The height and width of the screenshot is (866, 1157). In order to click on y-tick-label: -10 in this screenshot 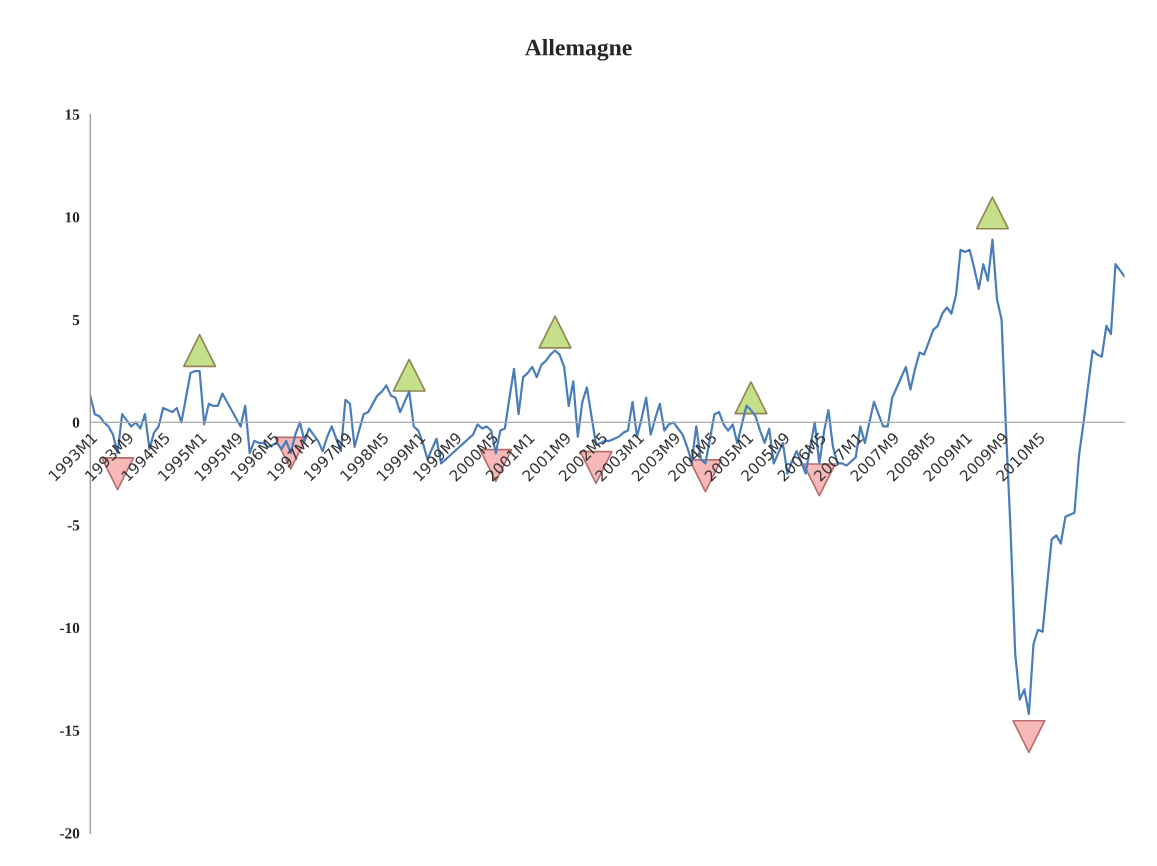, I will do `click(70, 628)`.